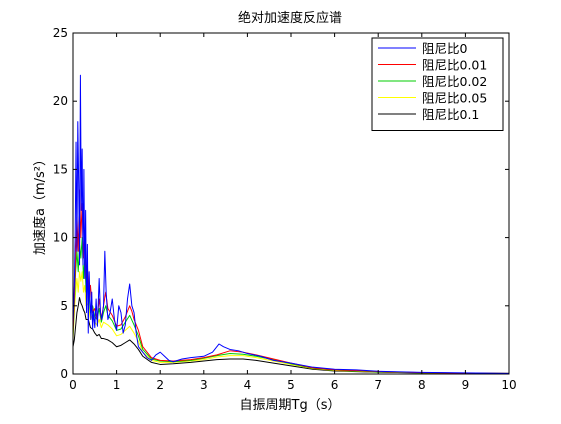 Image resolution: width=561 pixels, height=424 pixels. What do you see at coordinates (422, 385) in the screenshot?
I see `x-tick-label-8: 8` at bounding box center [422, 385].